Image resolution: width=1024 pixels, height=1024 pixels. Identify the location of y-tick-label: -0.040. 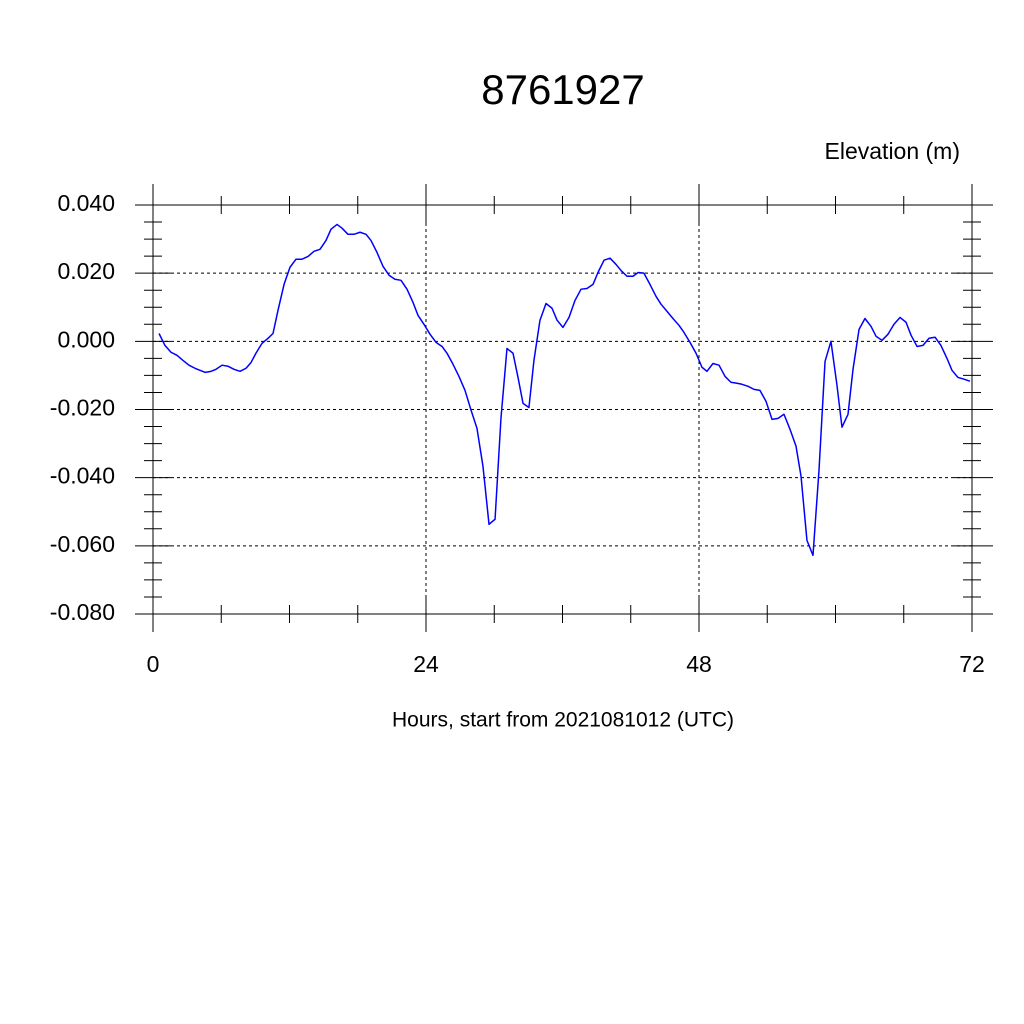
(82, 476).